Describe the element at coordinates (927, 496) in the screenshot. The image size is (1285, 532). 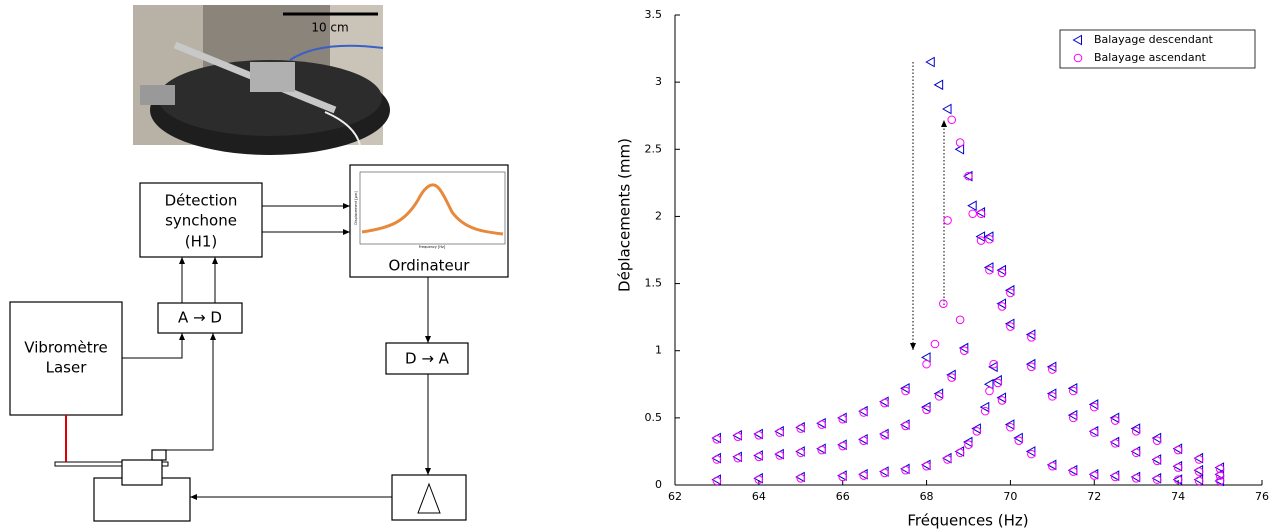
I see `x-tick-label: 68` at that location.